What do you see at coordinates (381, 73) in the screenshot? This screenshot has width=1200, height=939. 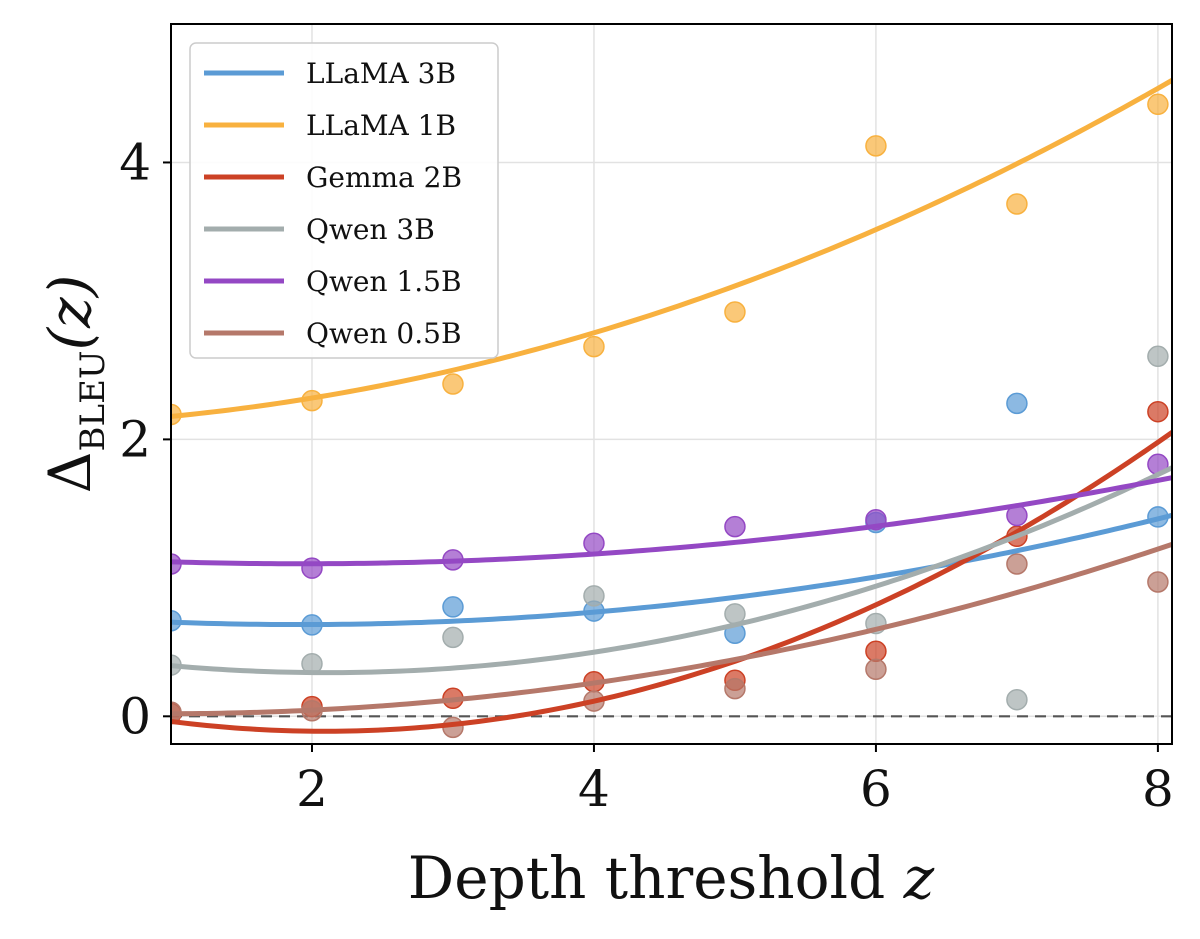 I see `legend-label: LLaMA 3B` at bounding box center [381, 73].